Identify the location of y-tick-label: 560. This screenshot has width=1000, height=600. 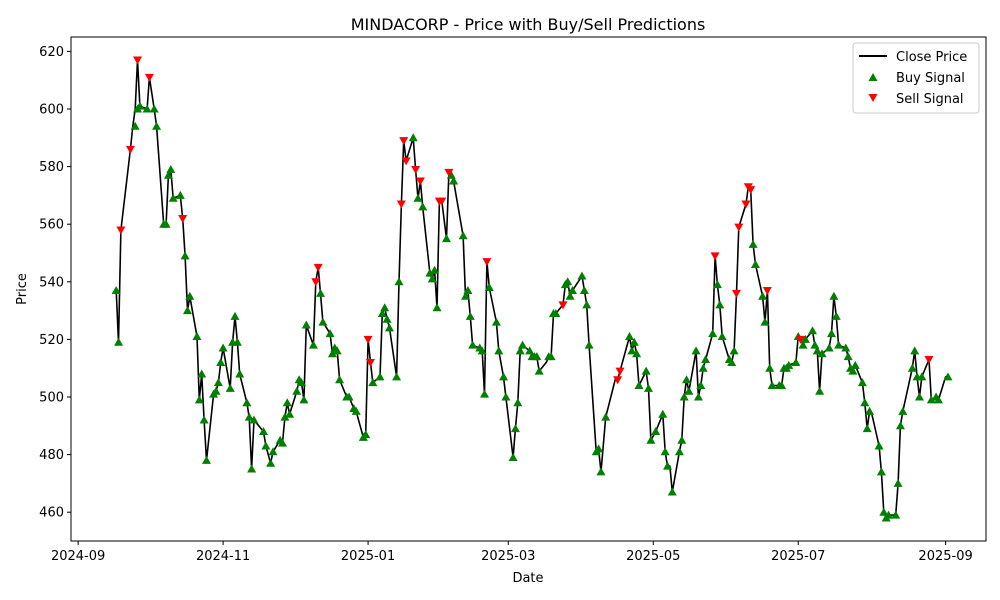
(51, 225).